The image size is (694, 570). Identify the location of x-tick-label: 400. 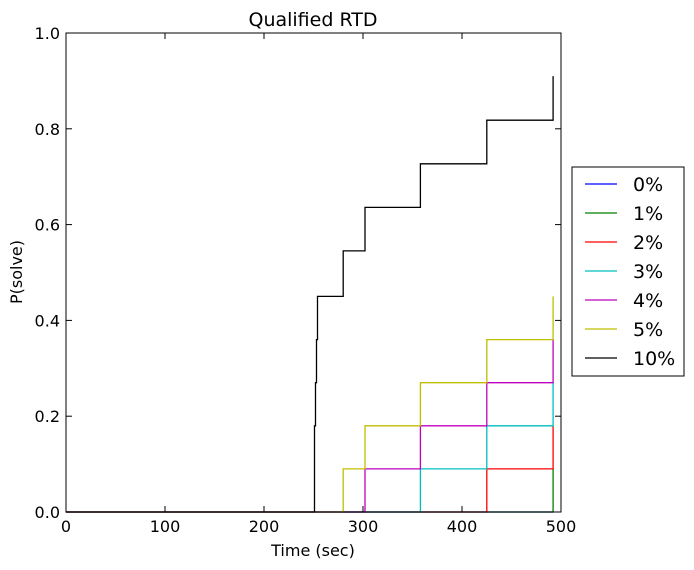
(462, 526).